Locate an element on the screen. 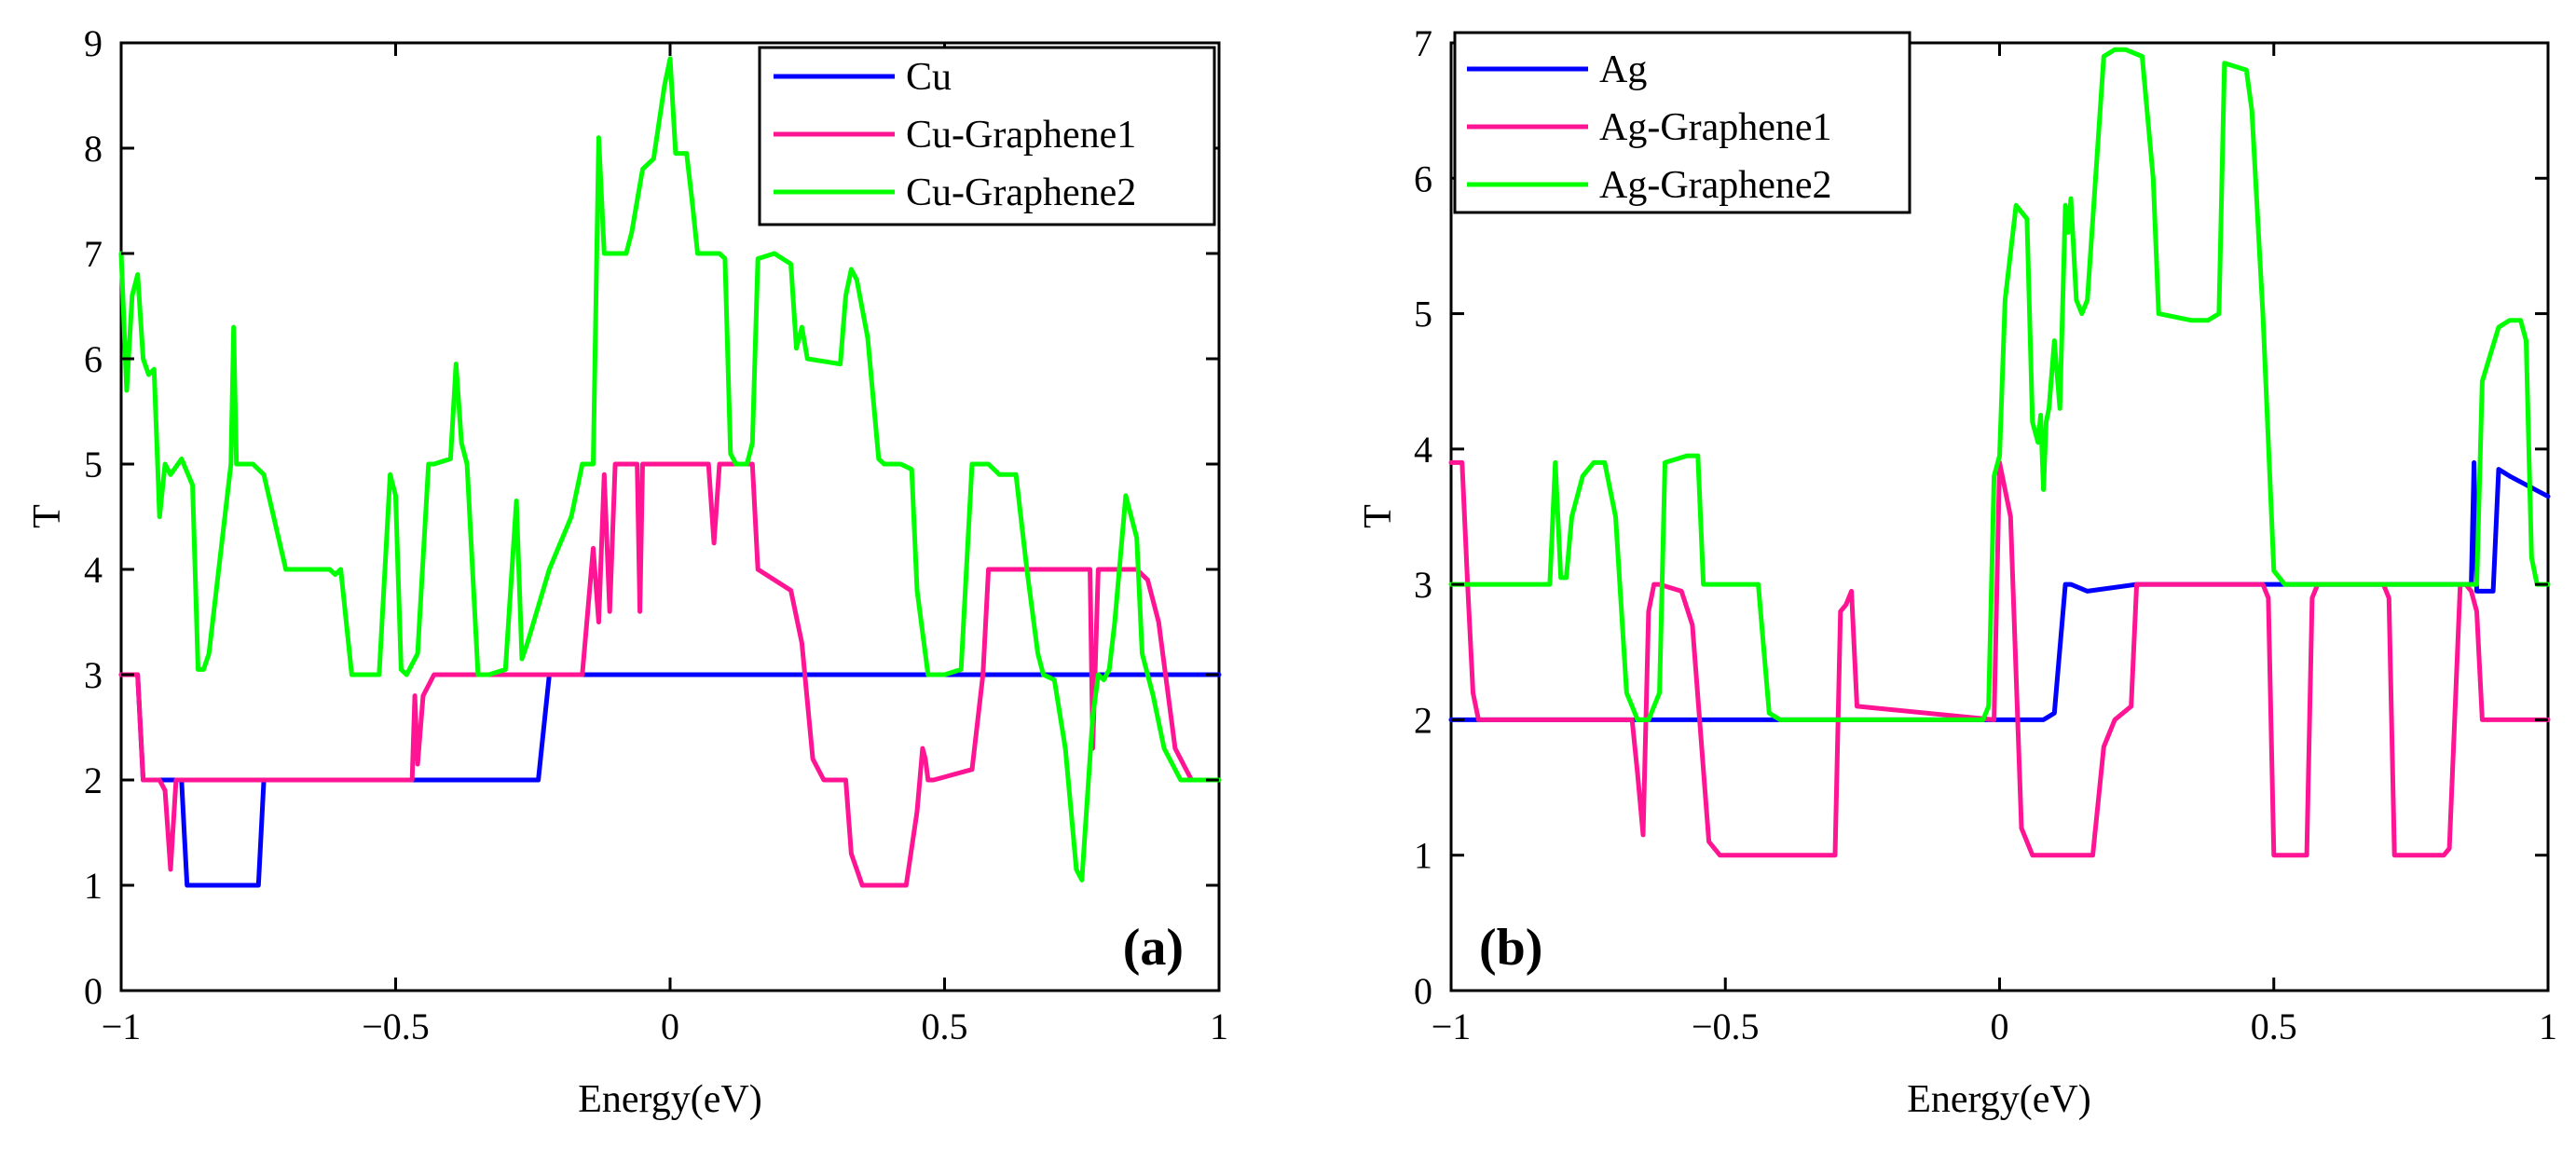 Image resolution: width=2576 pixels, height=1149 pixels. legend-label-cu-graphene1: Cu-Graphene1 is located at coordinates (1021, 135).